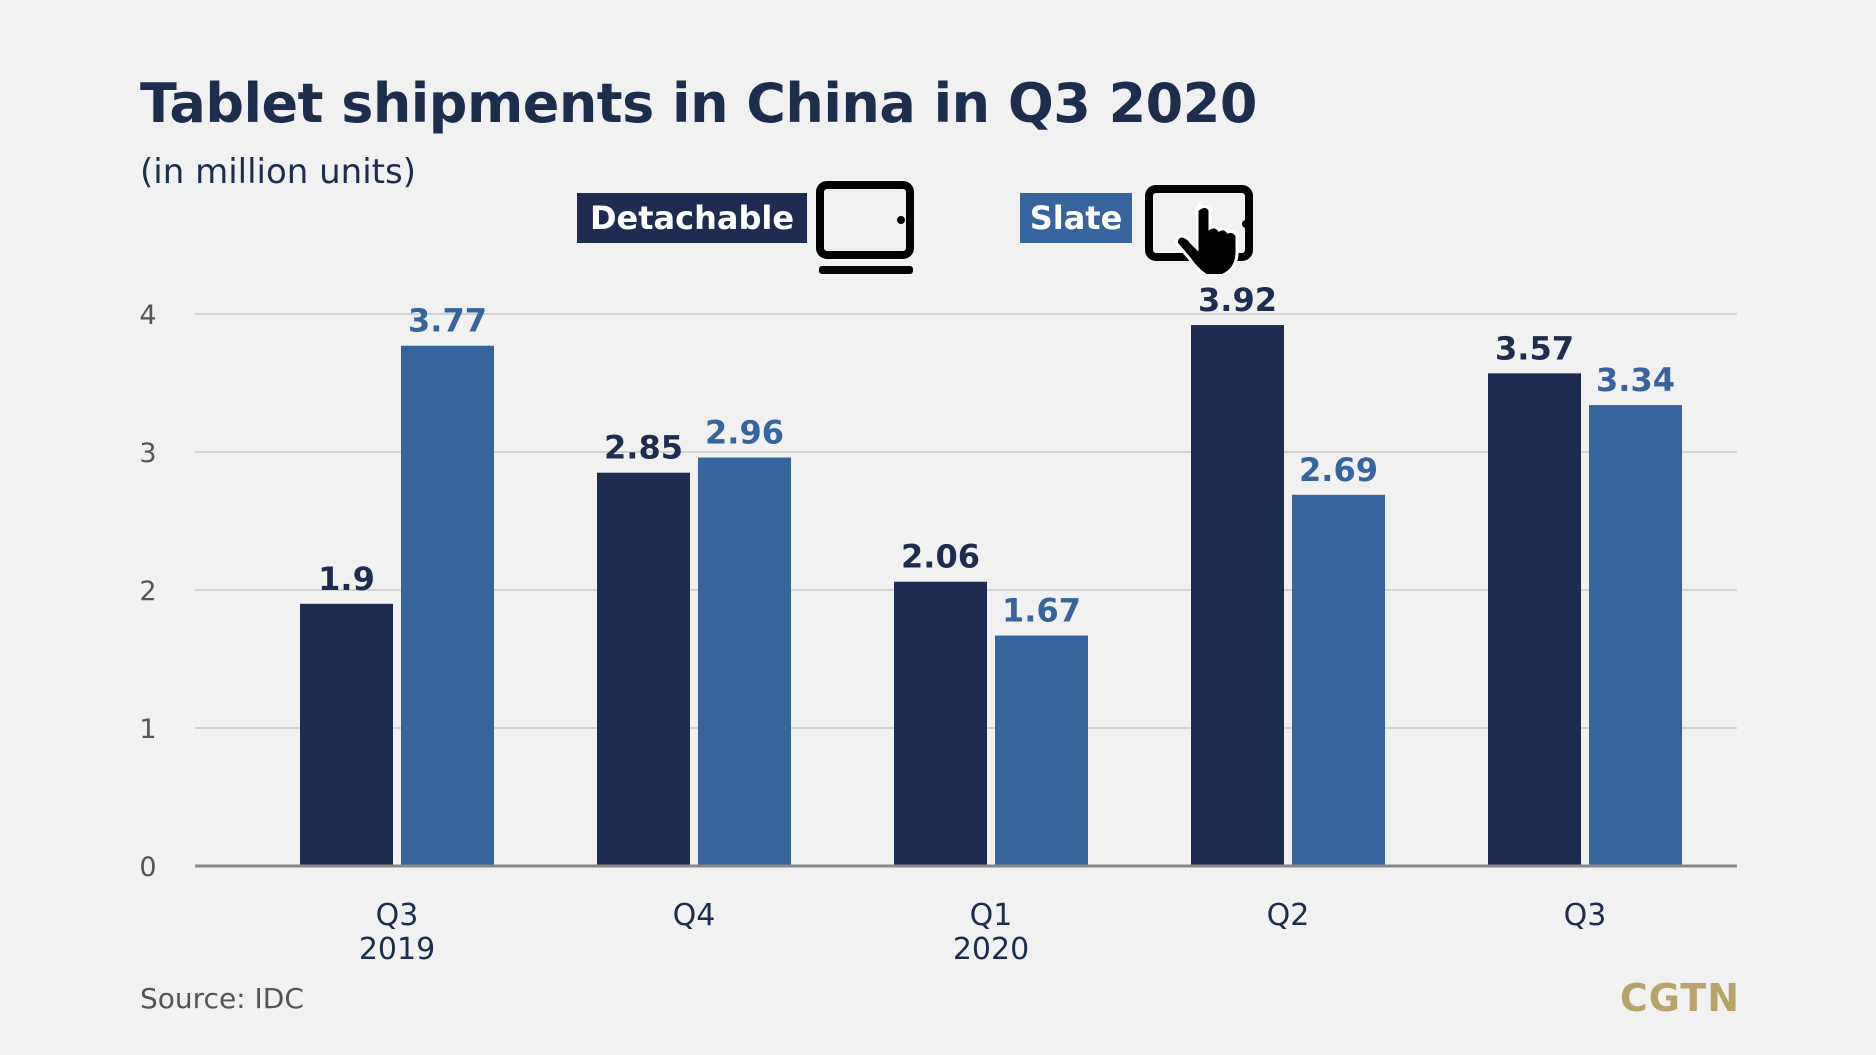 This screenshot has width=1876, height=1055. I want to click on tablet-touch-icon, so click(1199, 229).